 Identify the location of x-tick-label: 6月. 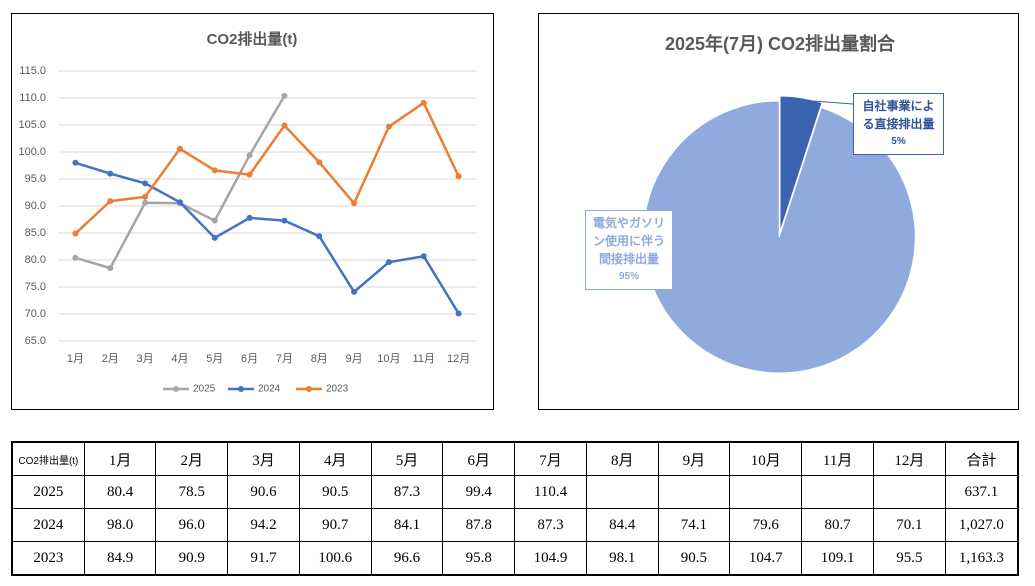
(249, 359).